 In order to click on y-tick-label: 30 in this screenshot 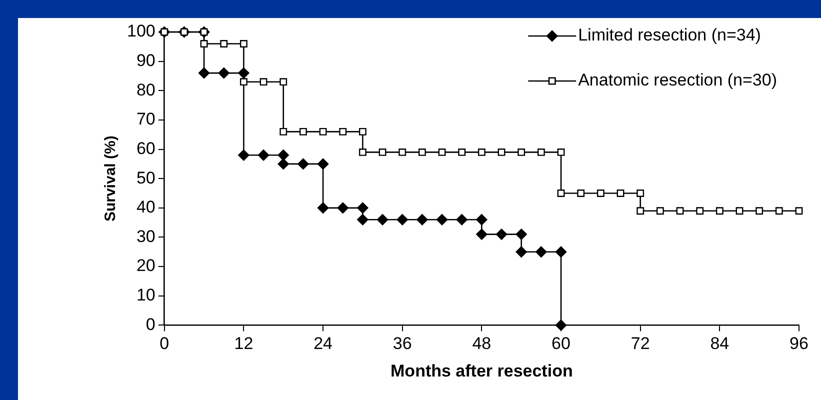, I will do `click(146, 236)`.